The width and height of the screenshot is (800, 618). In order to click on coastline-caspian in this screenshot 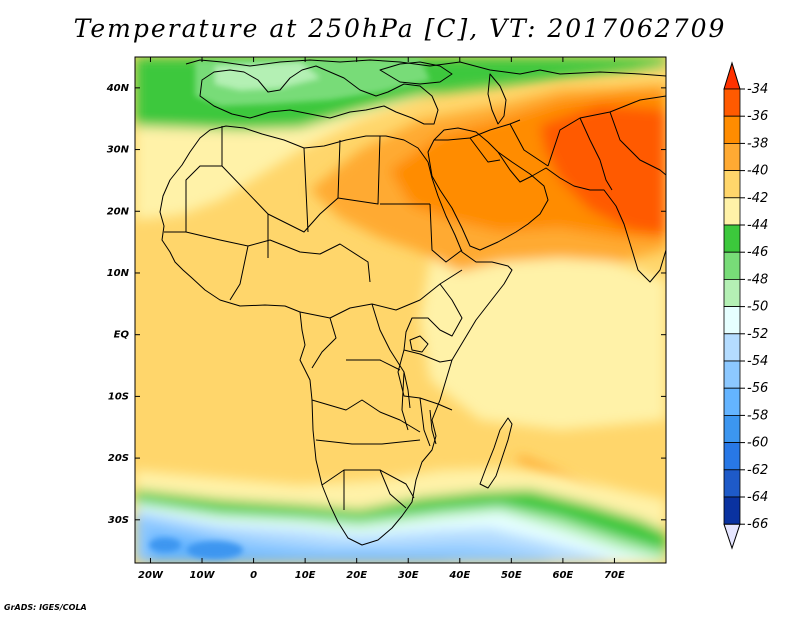, I will do `click(497, 99)`.